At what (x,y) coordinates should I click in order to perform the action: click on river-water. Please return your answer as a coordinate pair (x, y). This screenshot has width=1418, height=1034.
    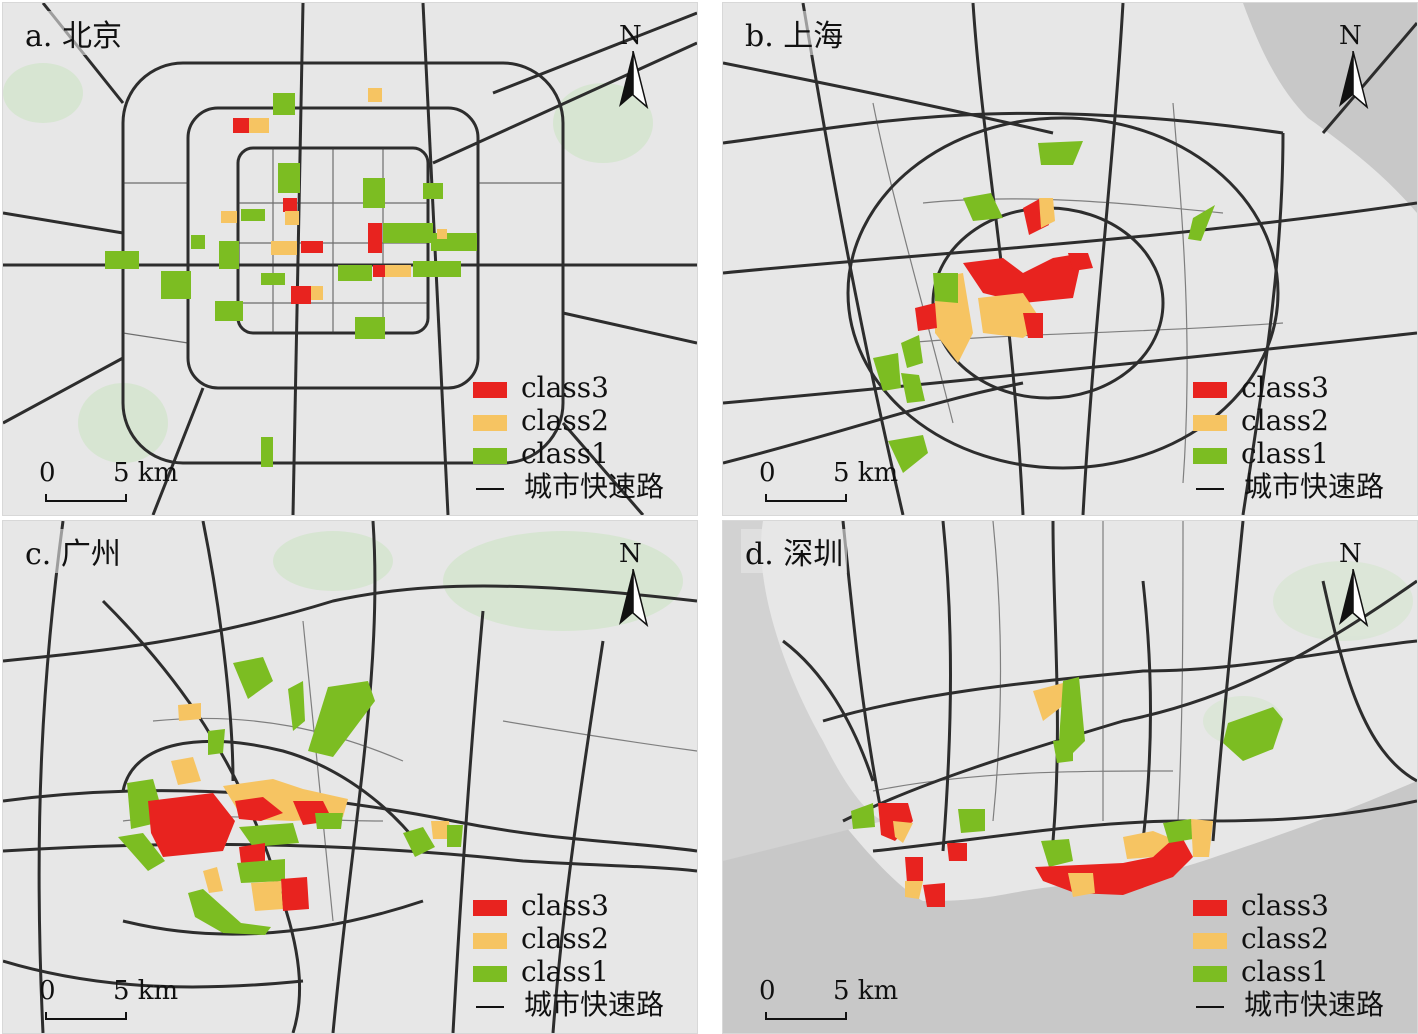
    Looking at the image, I should click on (1330, 108).